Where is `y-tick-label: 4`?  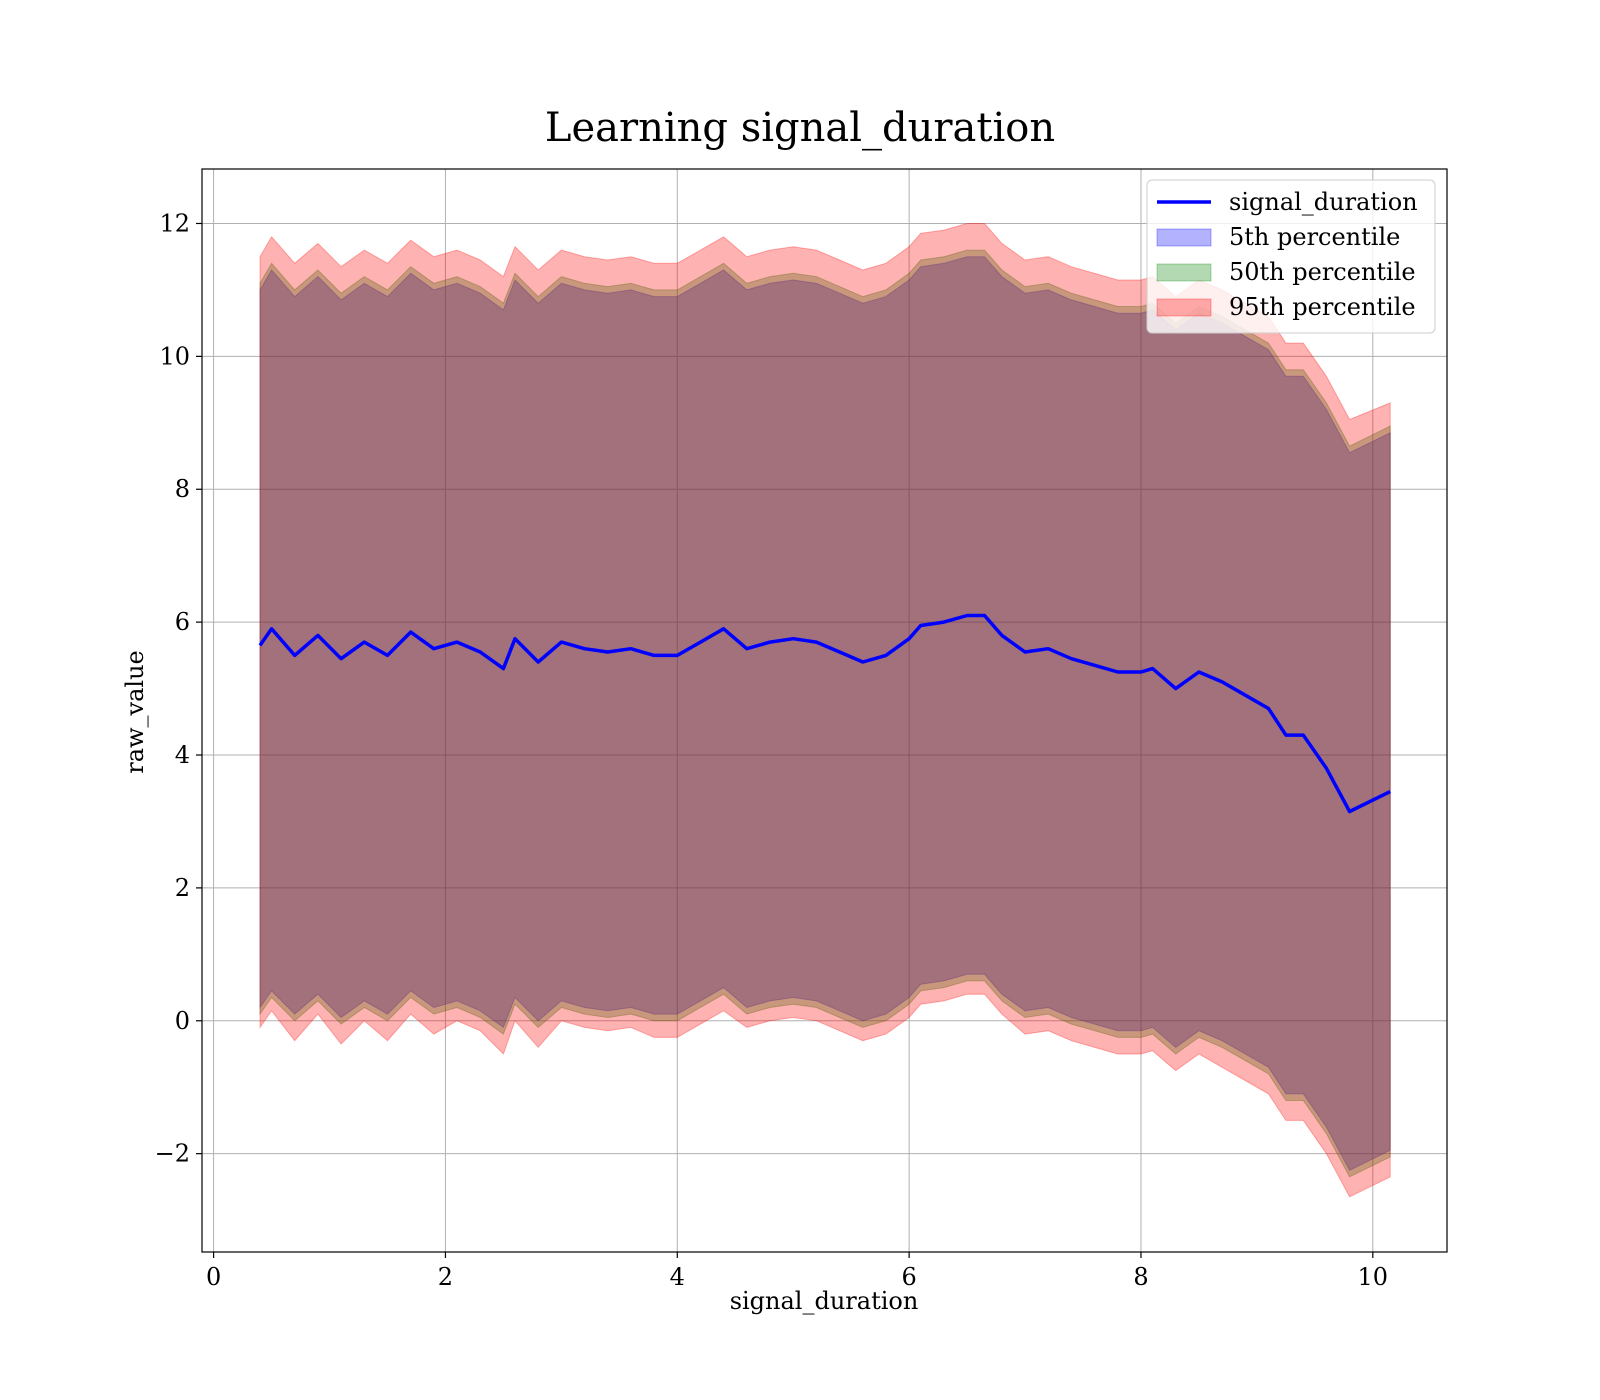 y-tick-label: 4 is located at coordinates (182, 755).